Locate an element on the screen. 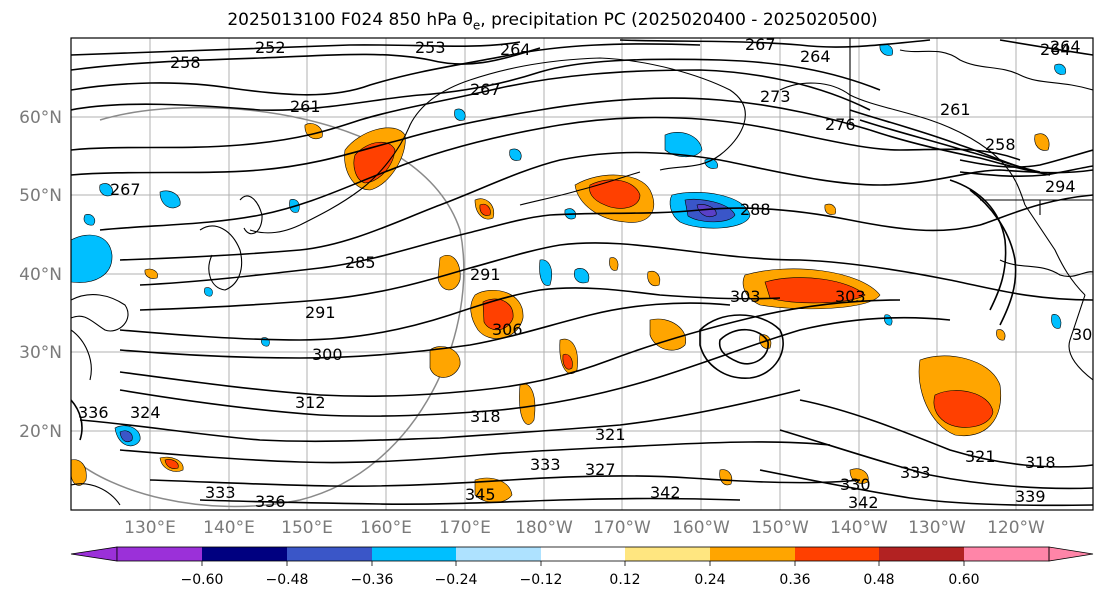 This screenshot has height=603, width=1105. contour-label-13: 264 is located at coordinates (1055, 49).